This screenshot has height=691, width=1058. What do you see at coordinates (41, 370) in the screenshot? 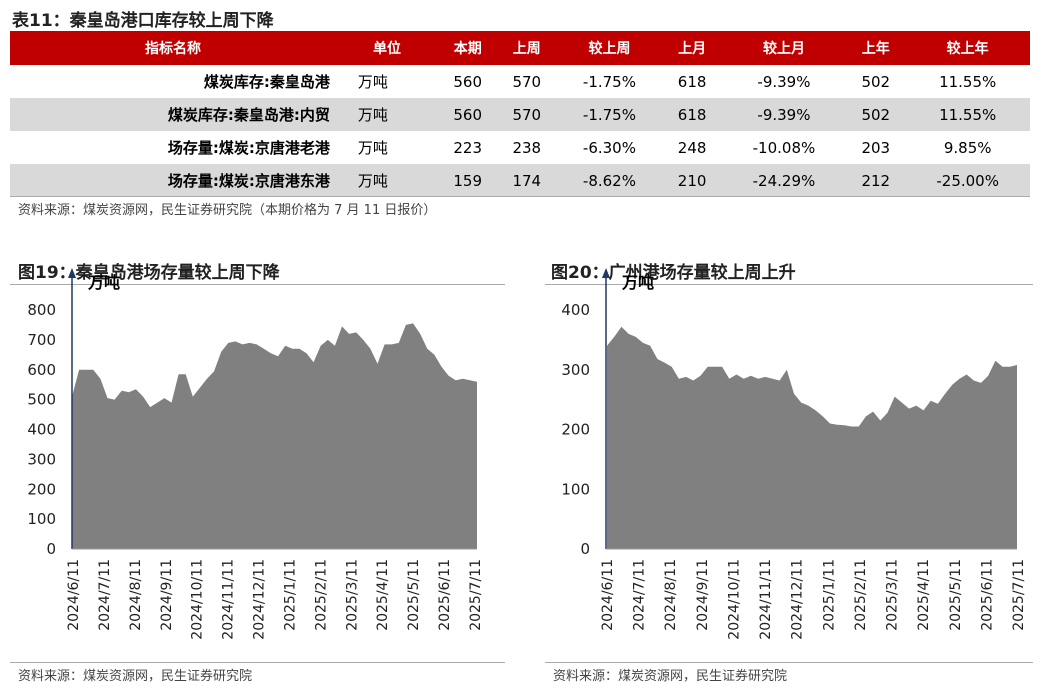
I see `y-tick-label: 600` at bounding box center [41, 370].